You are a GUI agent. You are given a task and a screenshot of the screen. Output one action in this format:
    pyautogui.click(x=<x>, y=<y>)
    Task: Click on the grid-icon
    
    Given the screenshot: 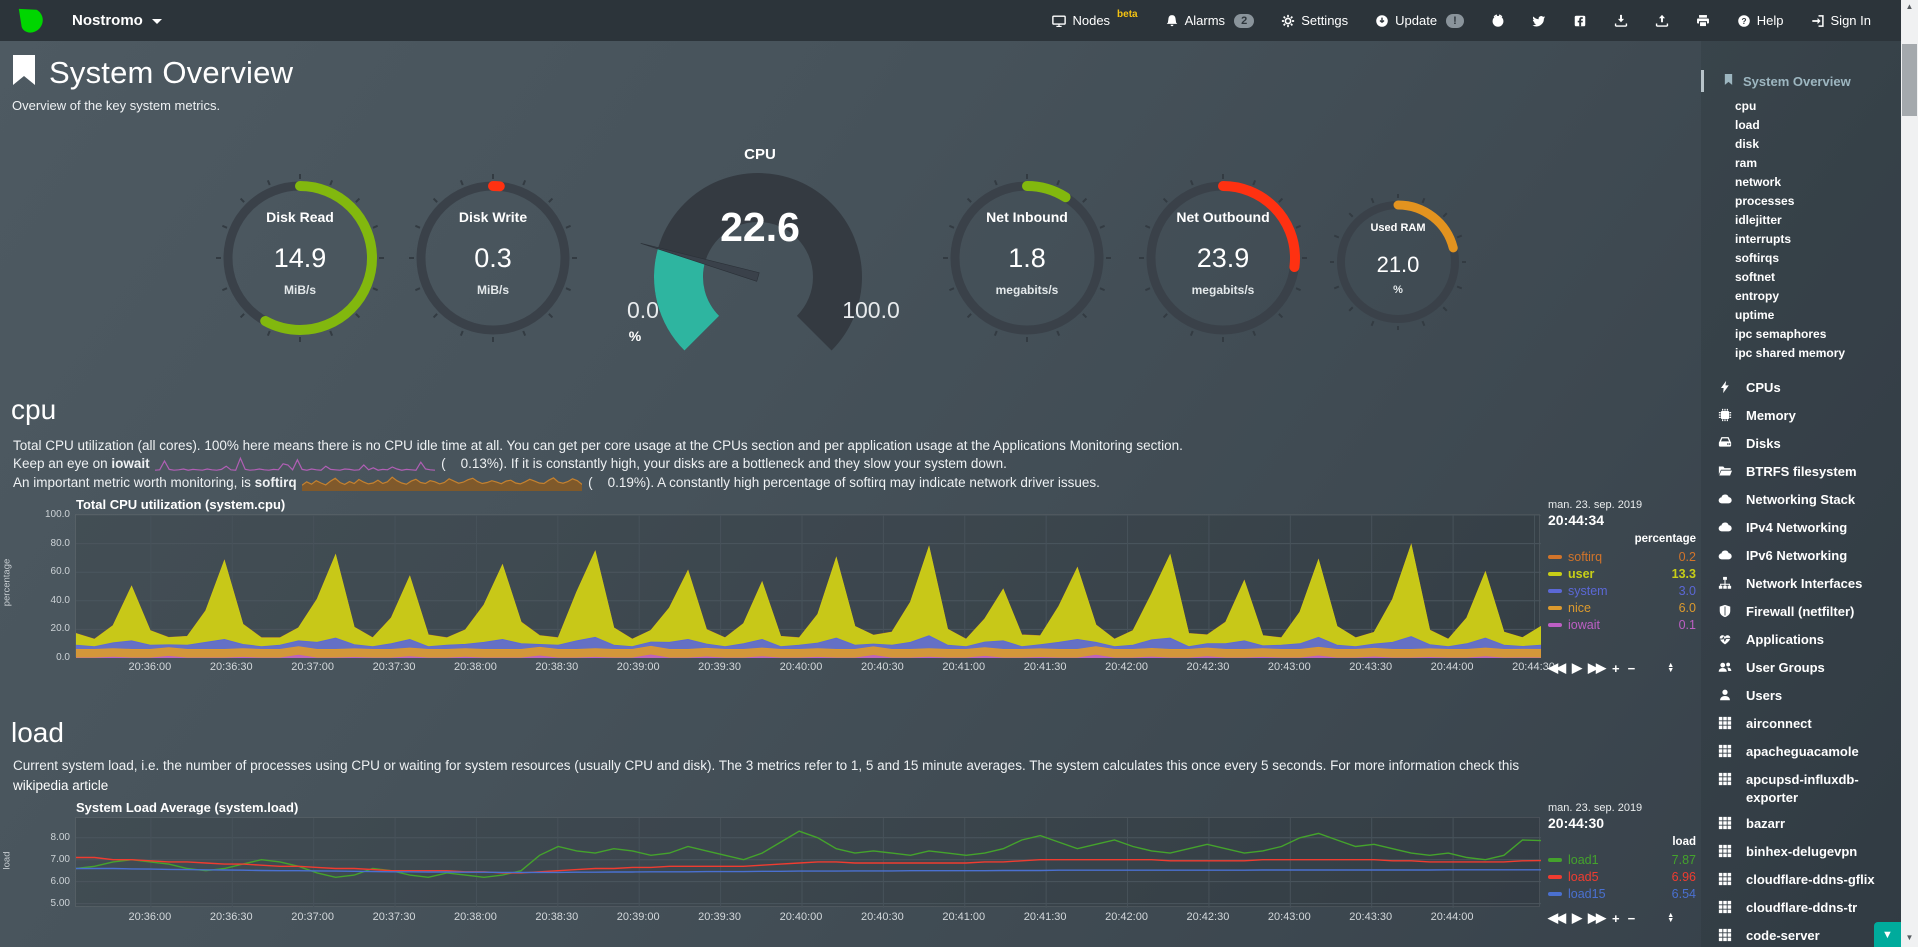 What is the action you would take?
    pyautogui.click(x=1727, y=781)
    